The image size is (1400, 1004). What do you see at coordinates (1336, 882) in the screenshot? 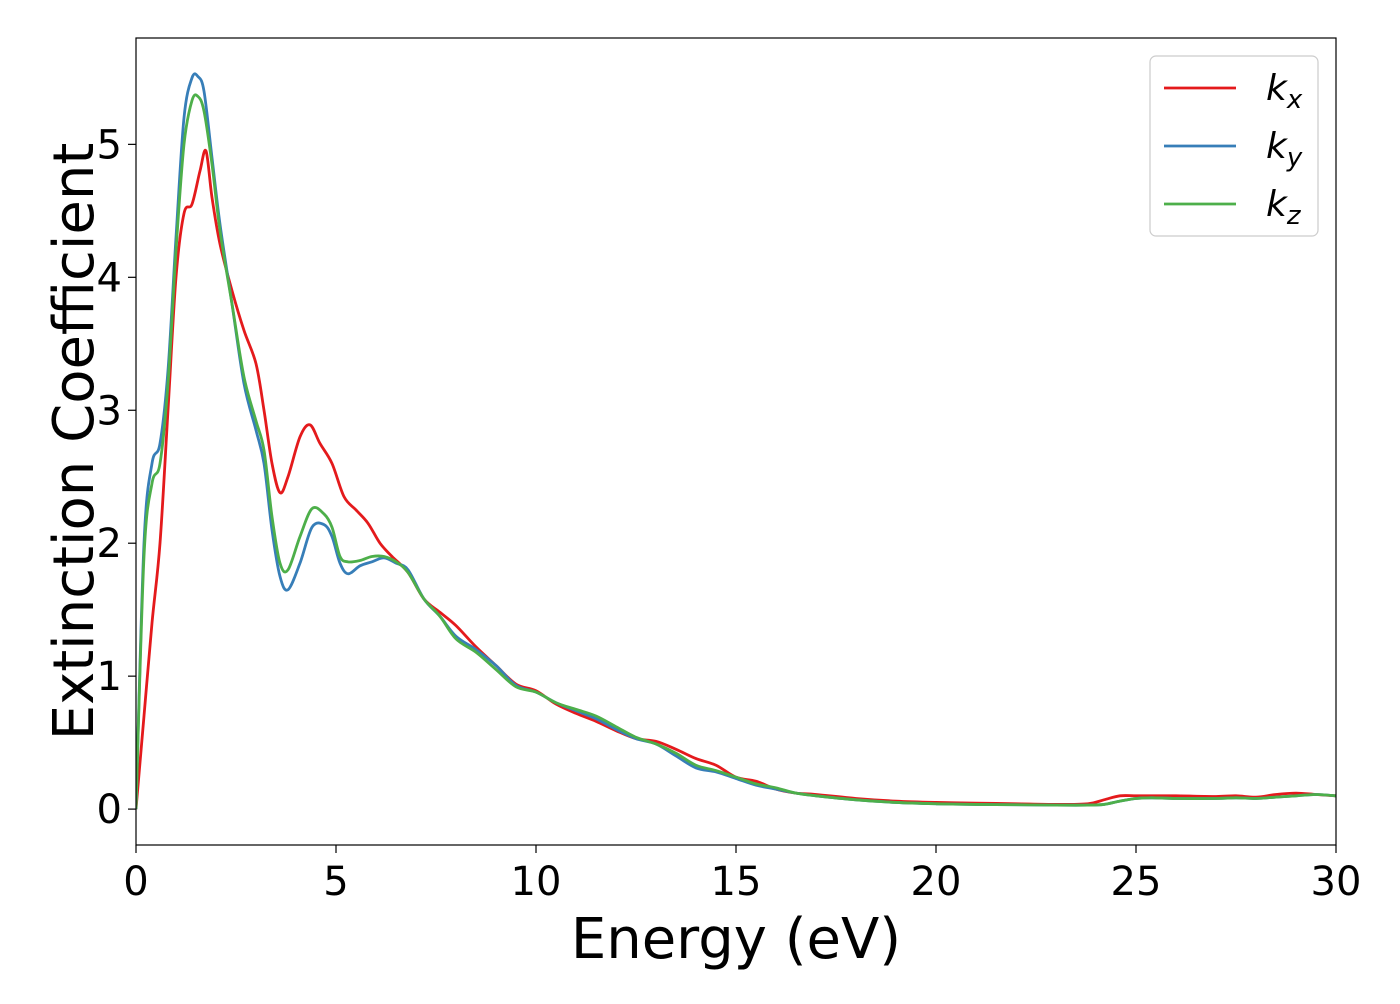
I see `x-tick-label: 30` at bounding box center [1336, 882].